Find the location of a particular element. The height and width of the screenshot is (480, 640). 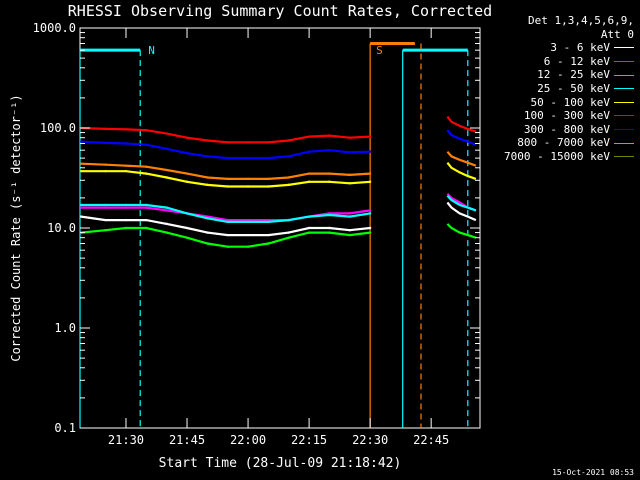

series-6-12-kev is located at coordinates (226, 214).